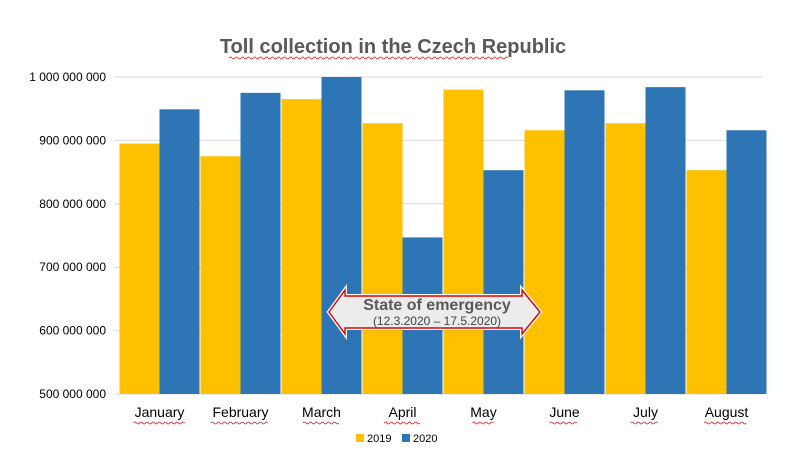 The height and width of the screenshot is (467, 786). Describe the element at coordinates (665, 241) in the screenshot. I see `bar-2020-july` at that location.